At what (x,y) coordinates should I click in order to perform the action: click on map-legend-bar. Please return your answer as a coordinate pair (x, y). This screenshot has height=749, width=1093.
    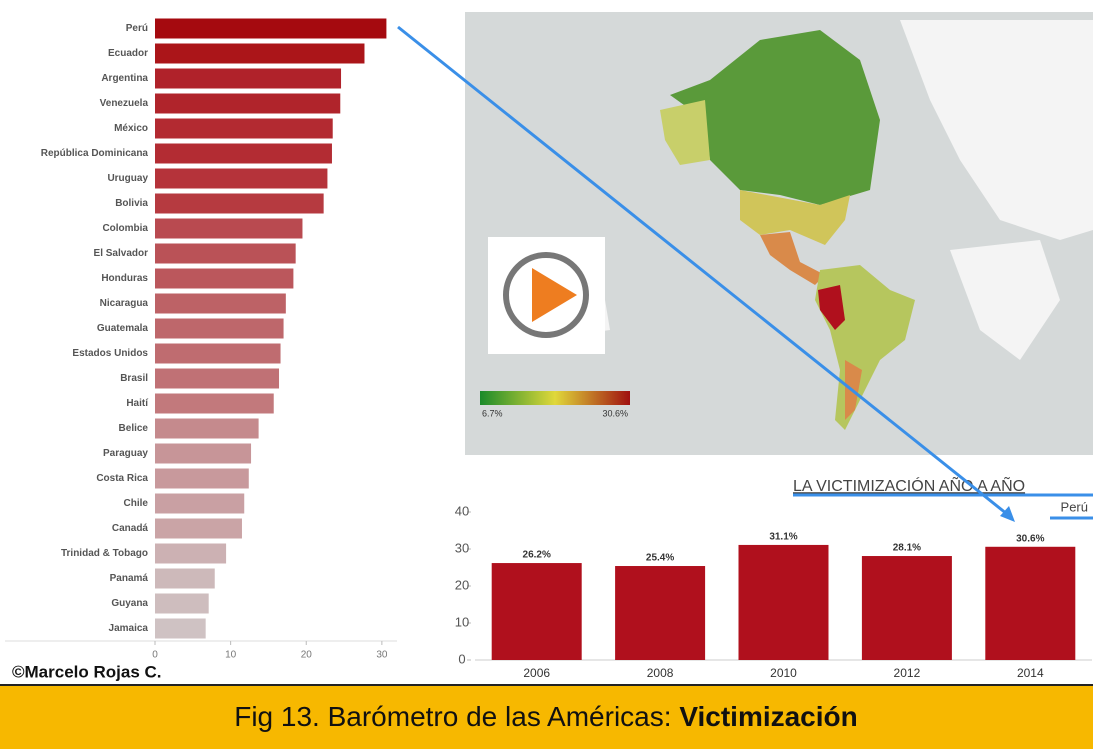
    Looking at the image, I should click on (555, 398).